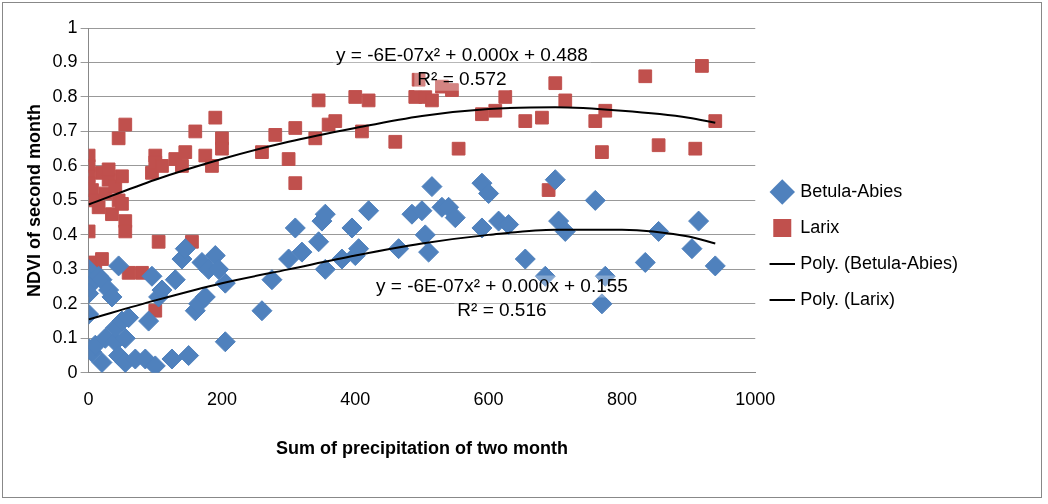  I want to click on legend-label: Poly. (Larix), so click(847, 298).